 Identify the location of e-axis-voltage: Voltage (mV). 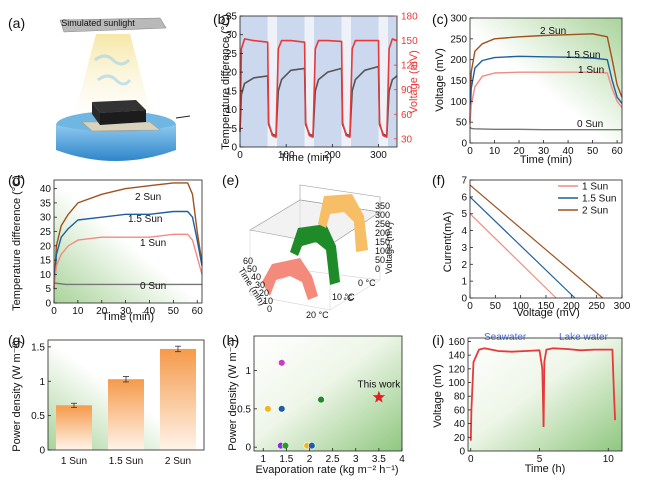
(389, 248).